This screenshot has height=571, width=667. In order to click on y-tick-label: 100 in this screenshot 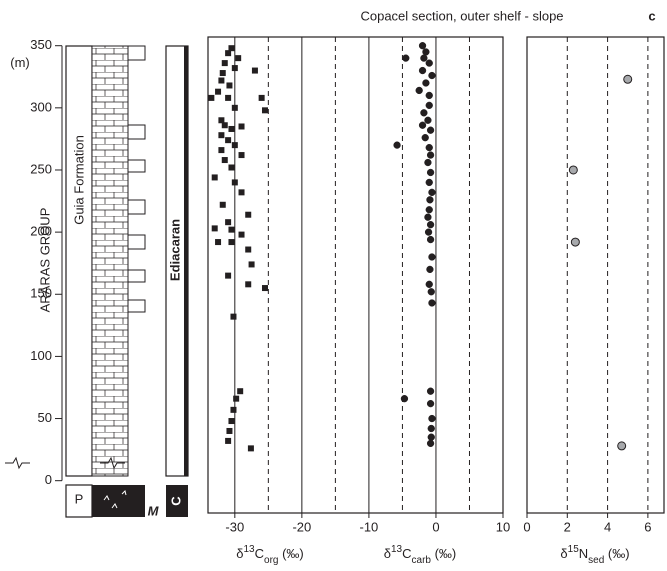, I will do `click(41, 355)`.